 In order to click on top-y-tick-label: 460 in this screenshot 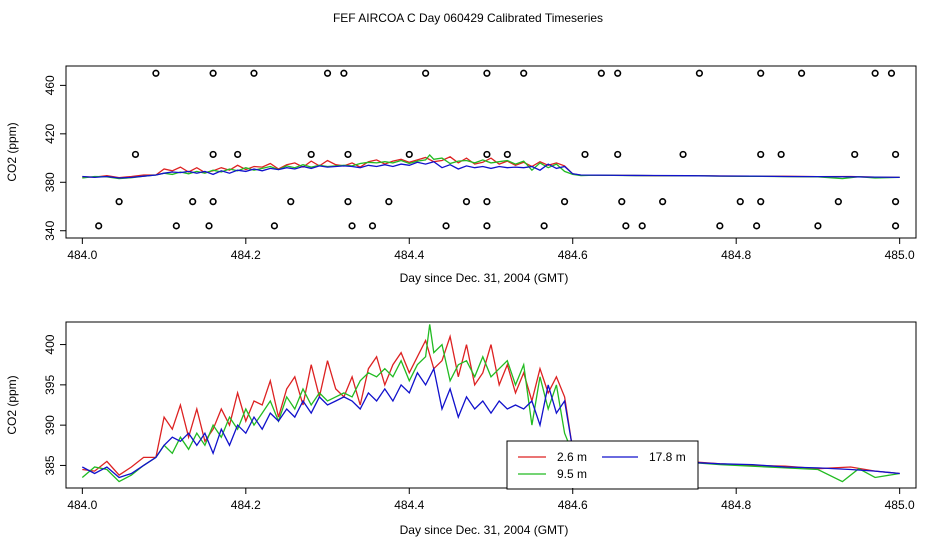, I will do `click(50, 85)`.